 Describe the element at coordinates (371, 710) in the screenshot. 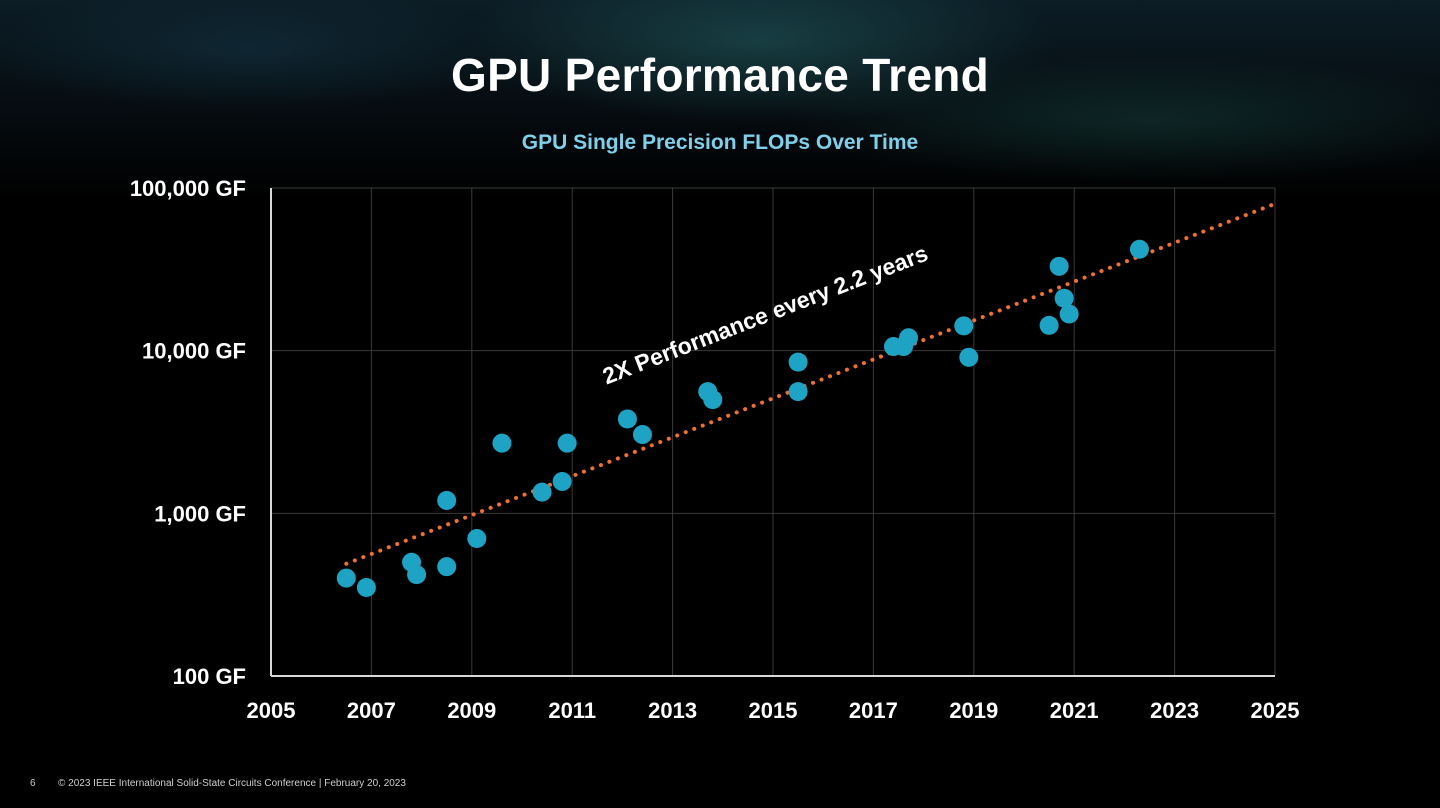

I see `x-tick-label: 2007` at that location.